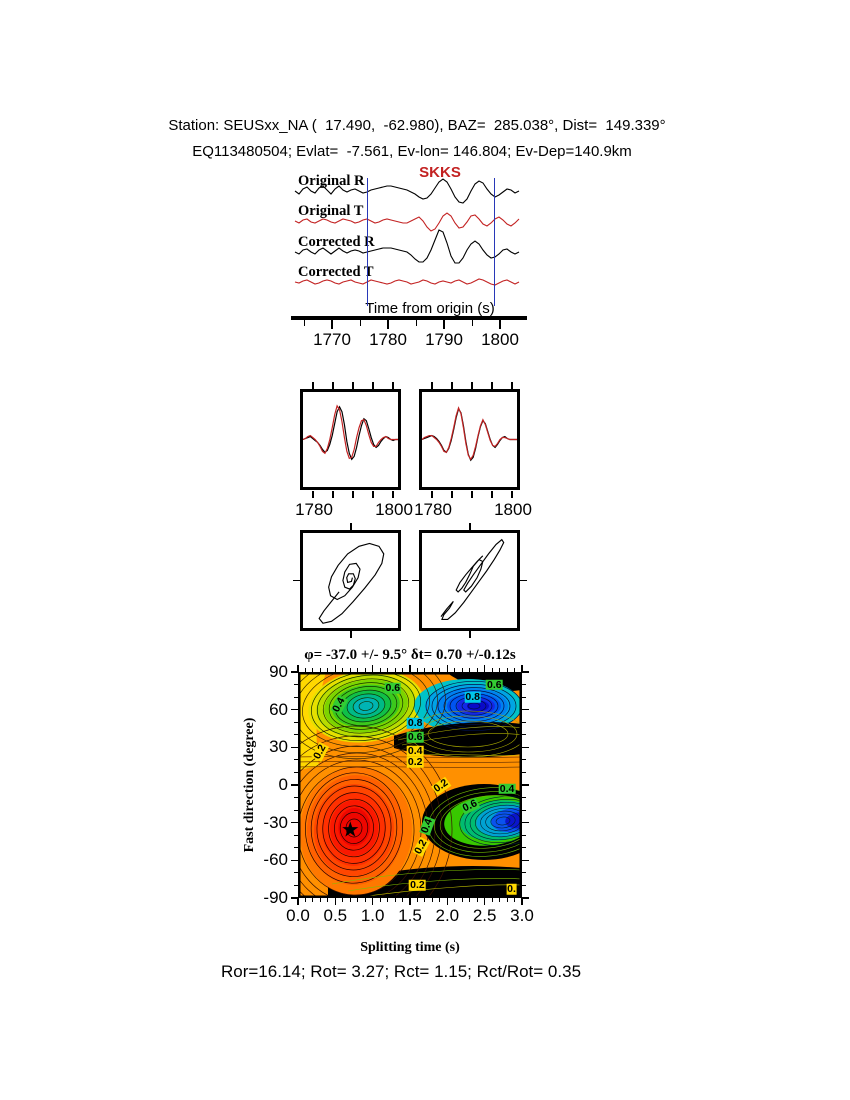  I want to click on trace-corrected-t, so click(407, 282).